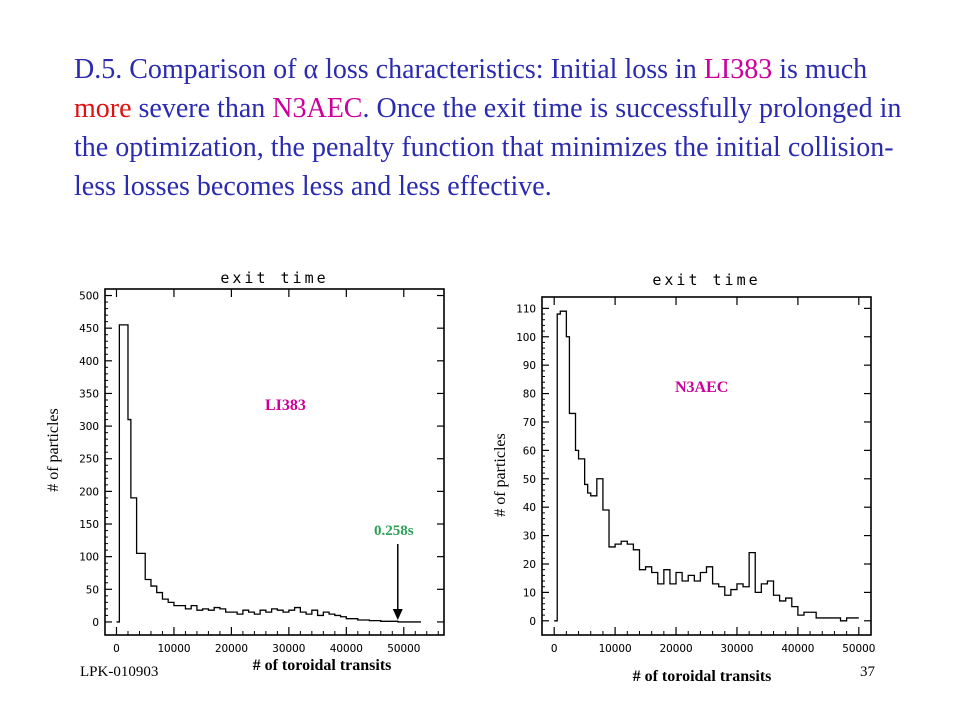 The image size is (960, 720). Describe the element at coordinates (394, 531) in the screenshot. I see `annotation-label: 0.258s` at that location.